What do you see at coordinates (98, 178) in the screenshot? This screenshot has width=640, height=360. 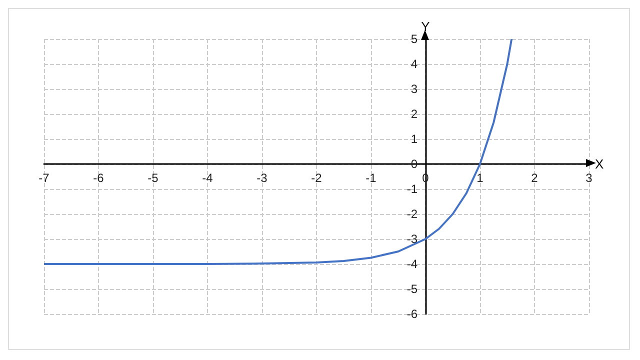 I see `x-tick-label: -6` at bounding box center [98, 178].